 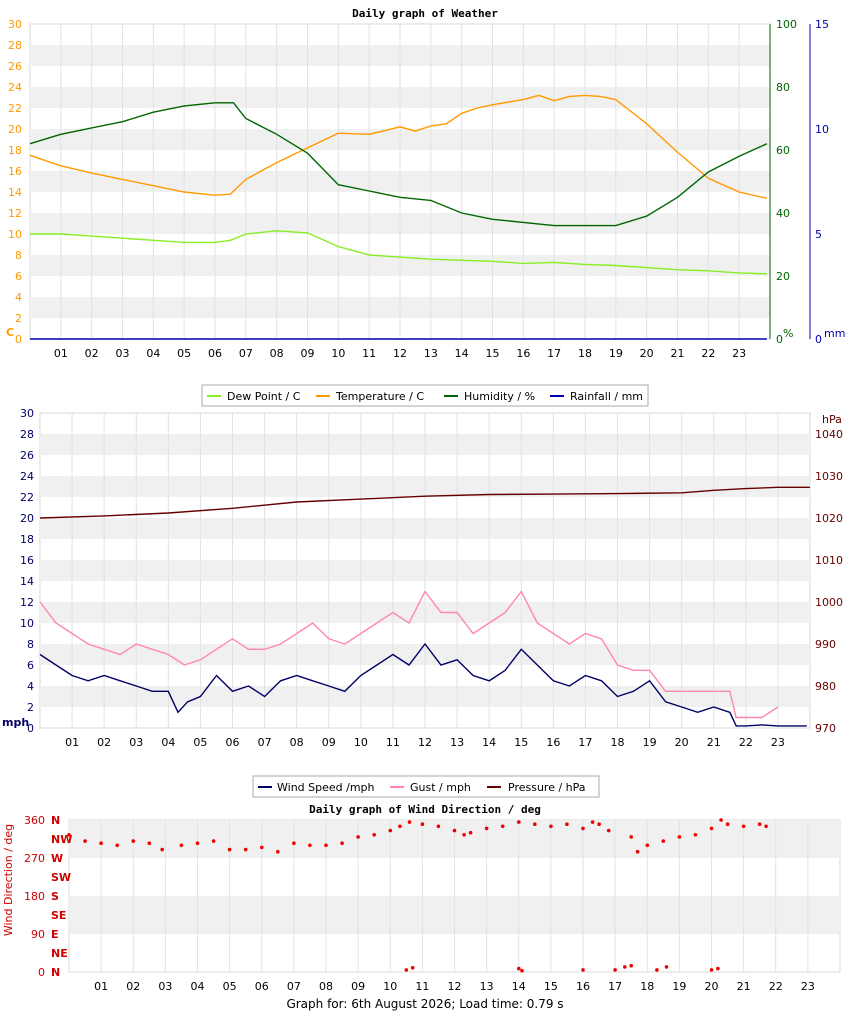 What do you see at coordinates (57, 858) in the screenshot?
I see `compass-label: W` at bounding box center [57, 858].